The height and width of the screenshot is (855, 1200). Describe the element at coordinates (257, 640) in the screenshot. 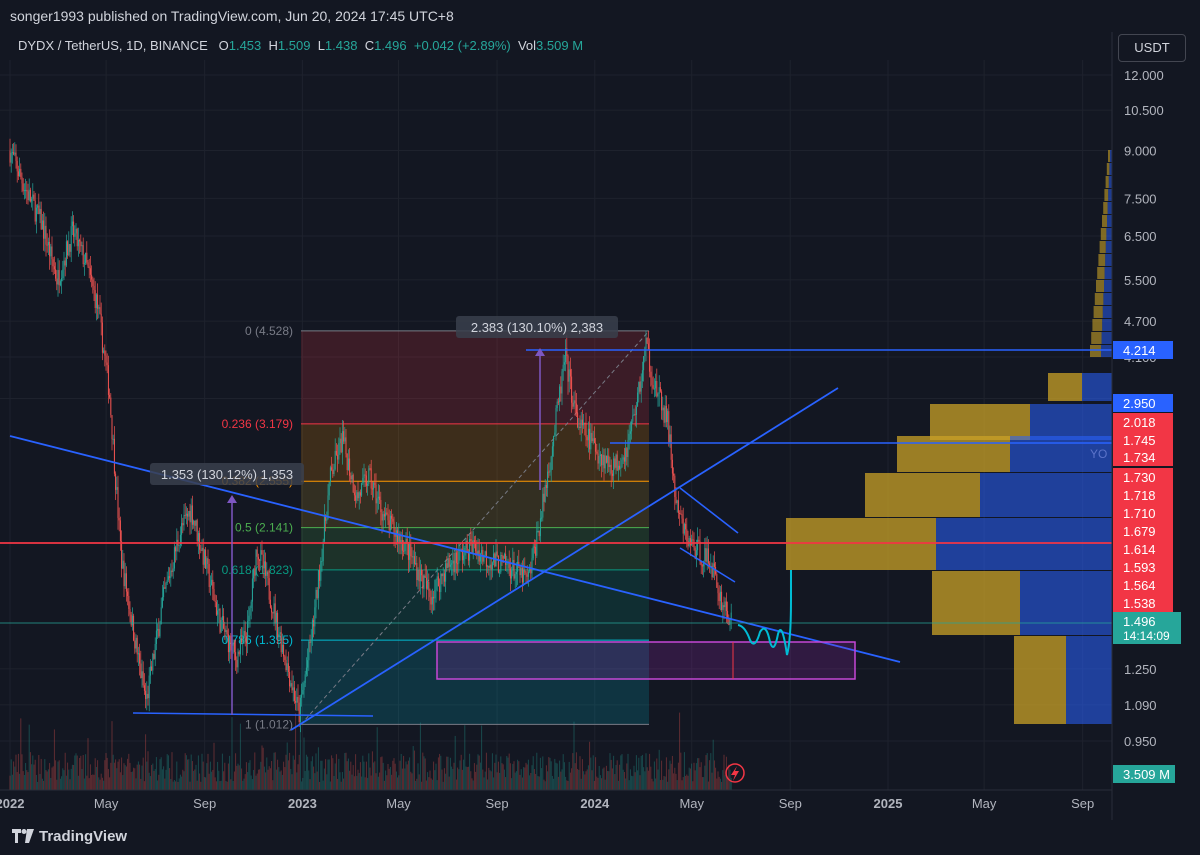

I see `fib-level-label: 0.786 (1.395)` at that location.